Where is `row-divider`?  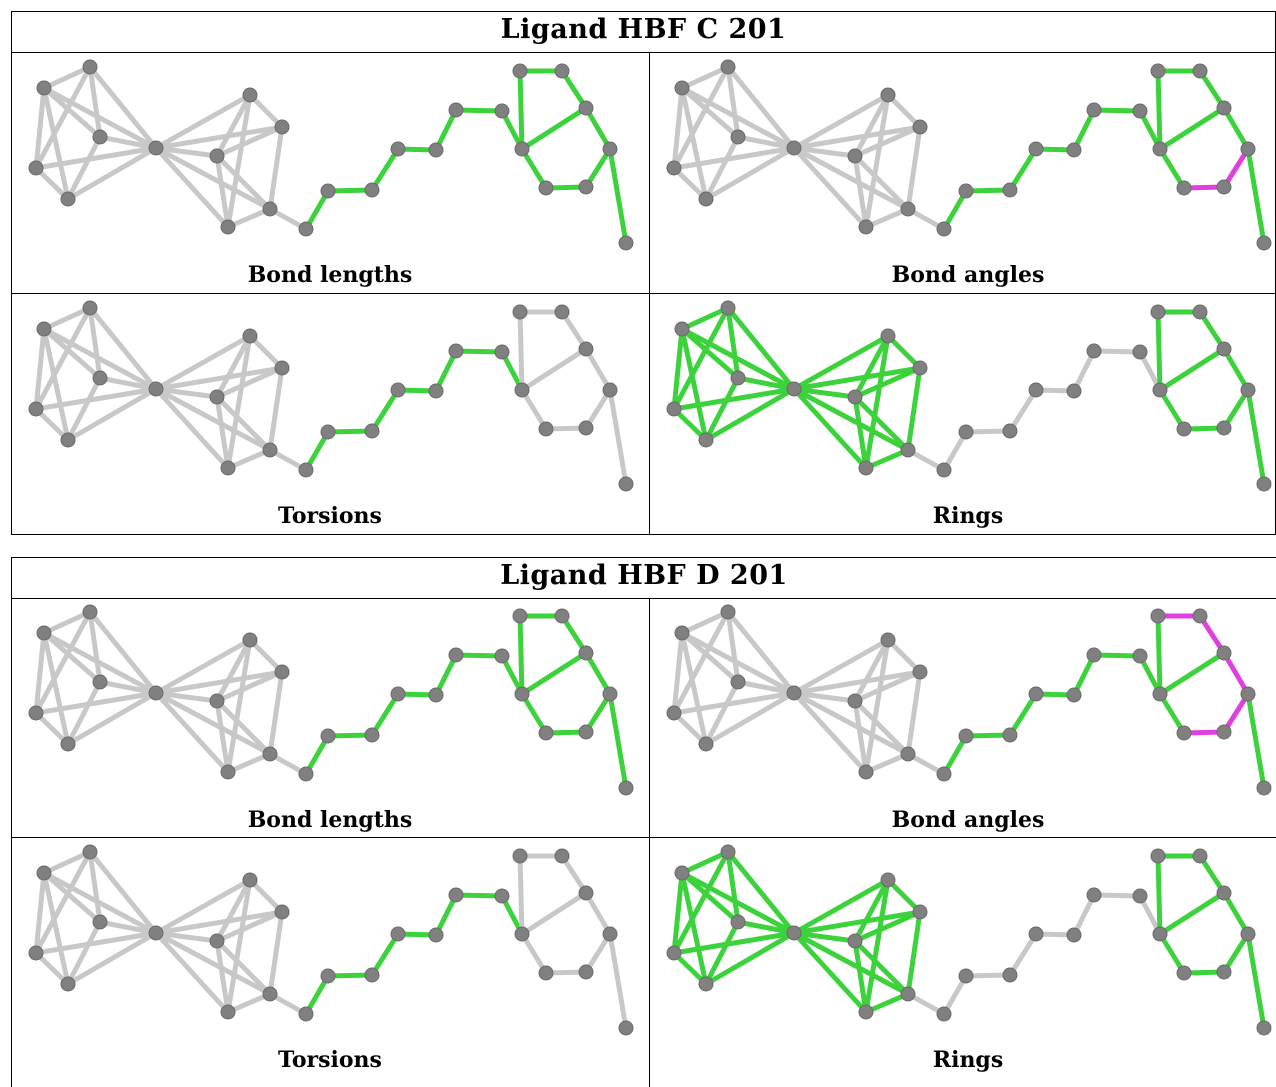
row-divider is located at coordinates (643, 293).